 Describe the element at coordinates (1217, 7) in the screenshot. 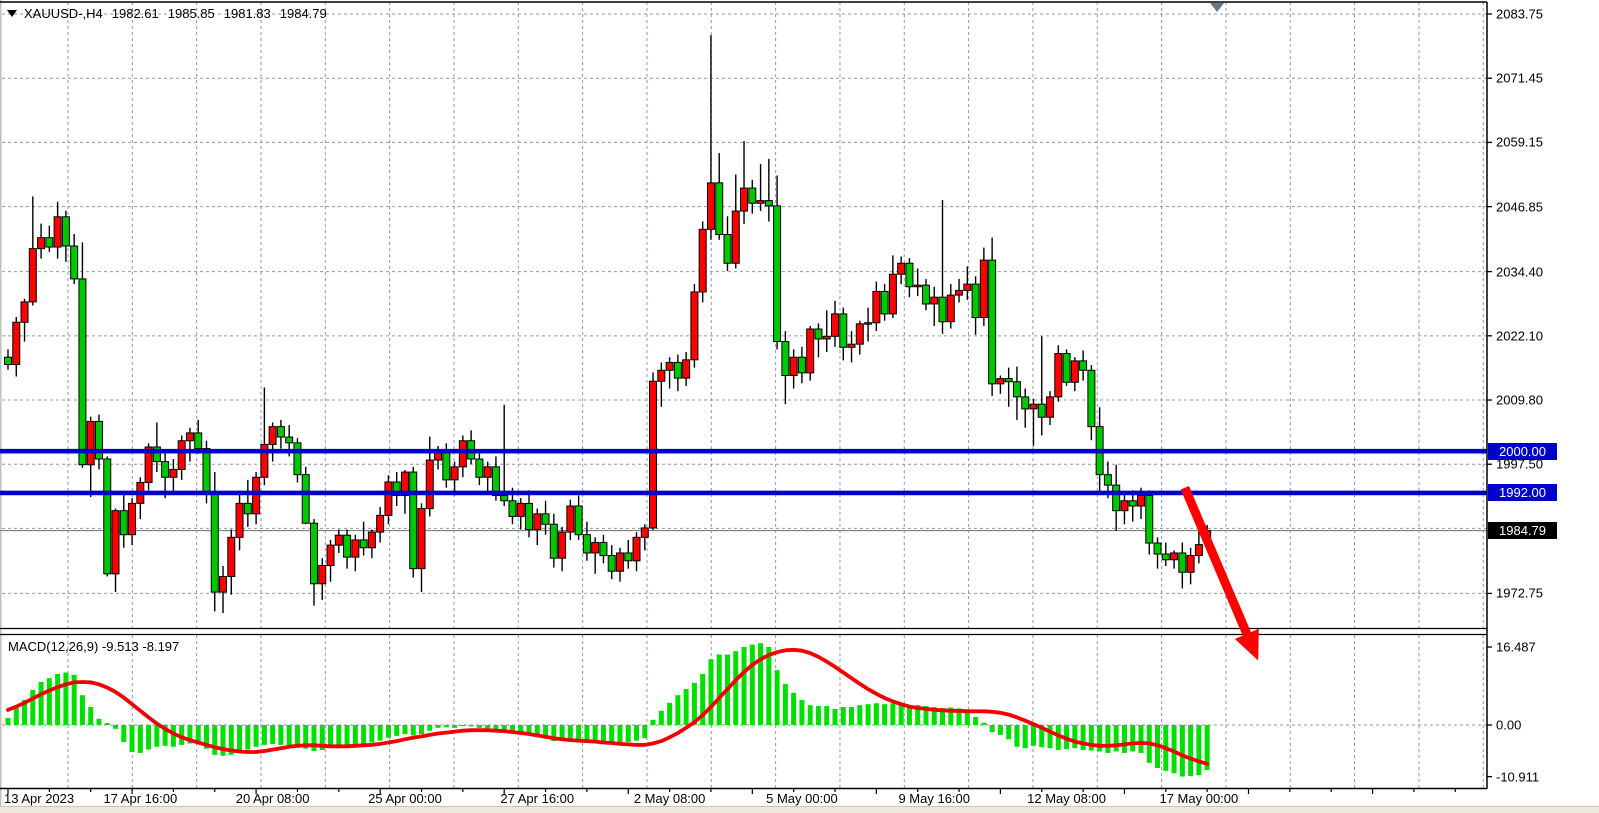

I see `chart-shift-marker-icon` at that location.